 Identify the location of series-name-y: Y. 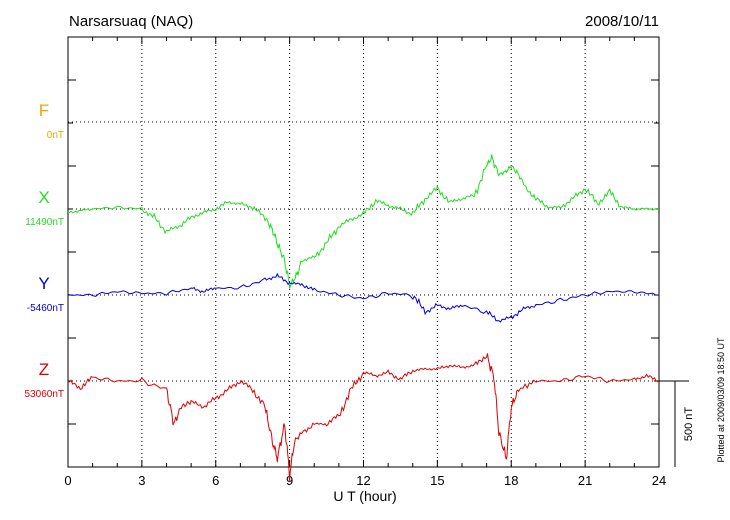
(43, 283).